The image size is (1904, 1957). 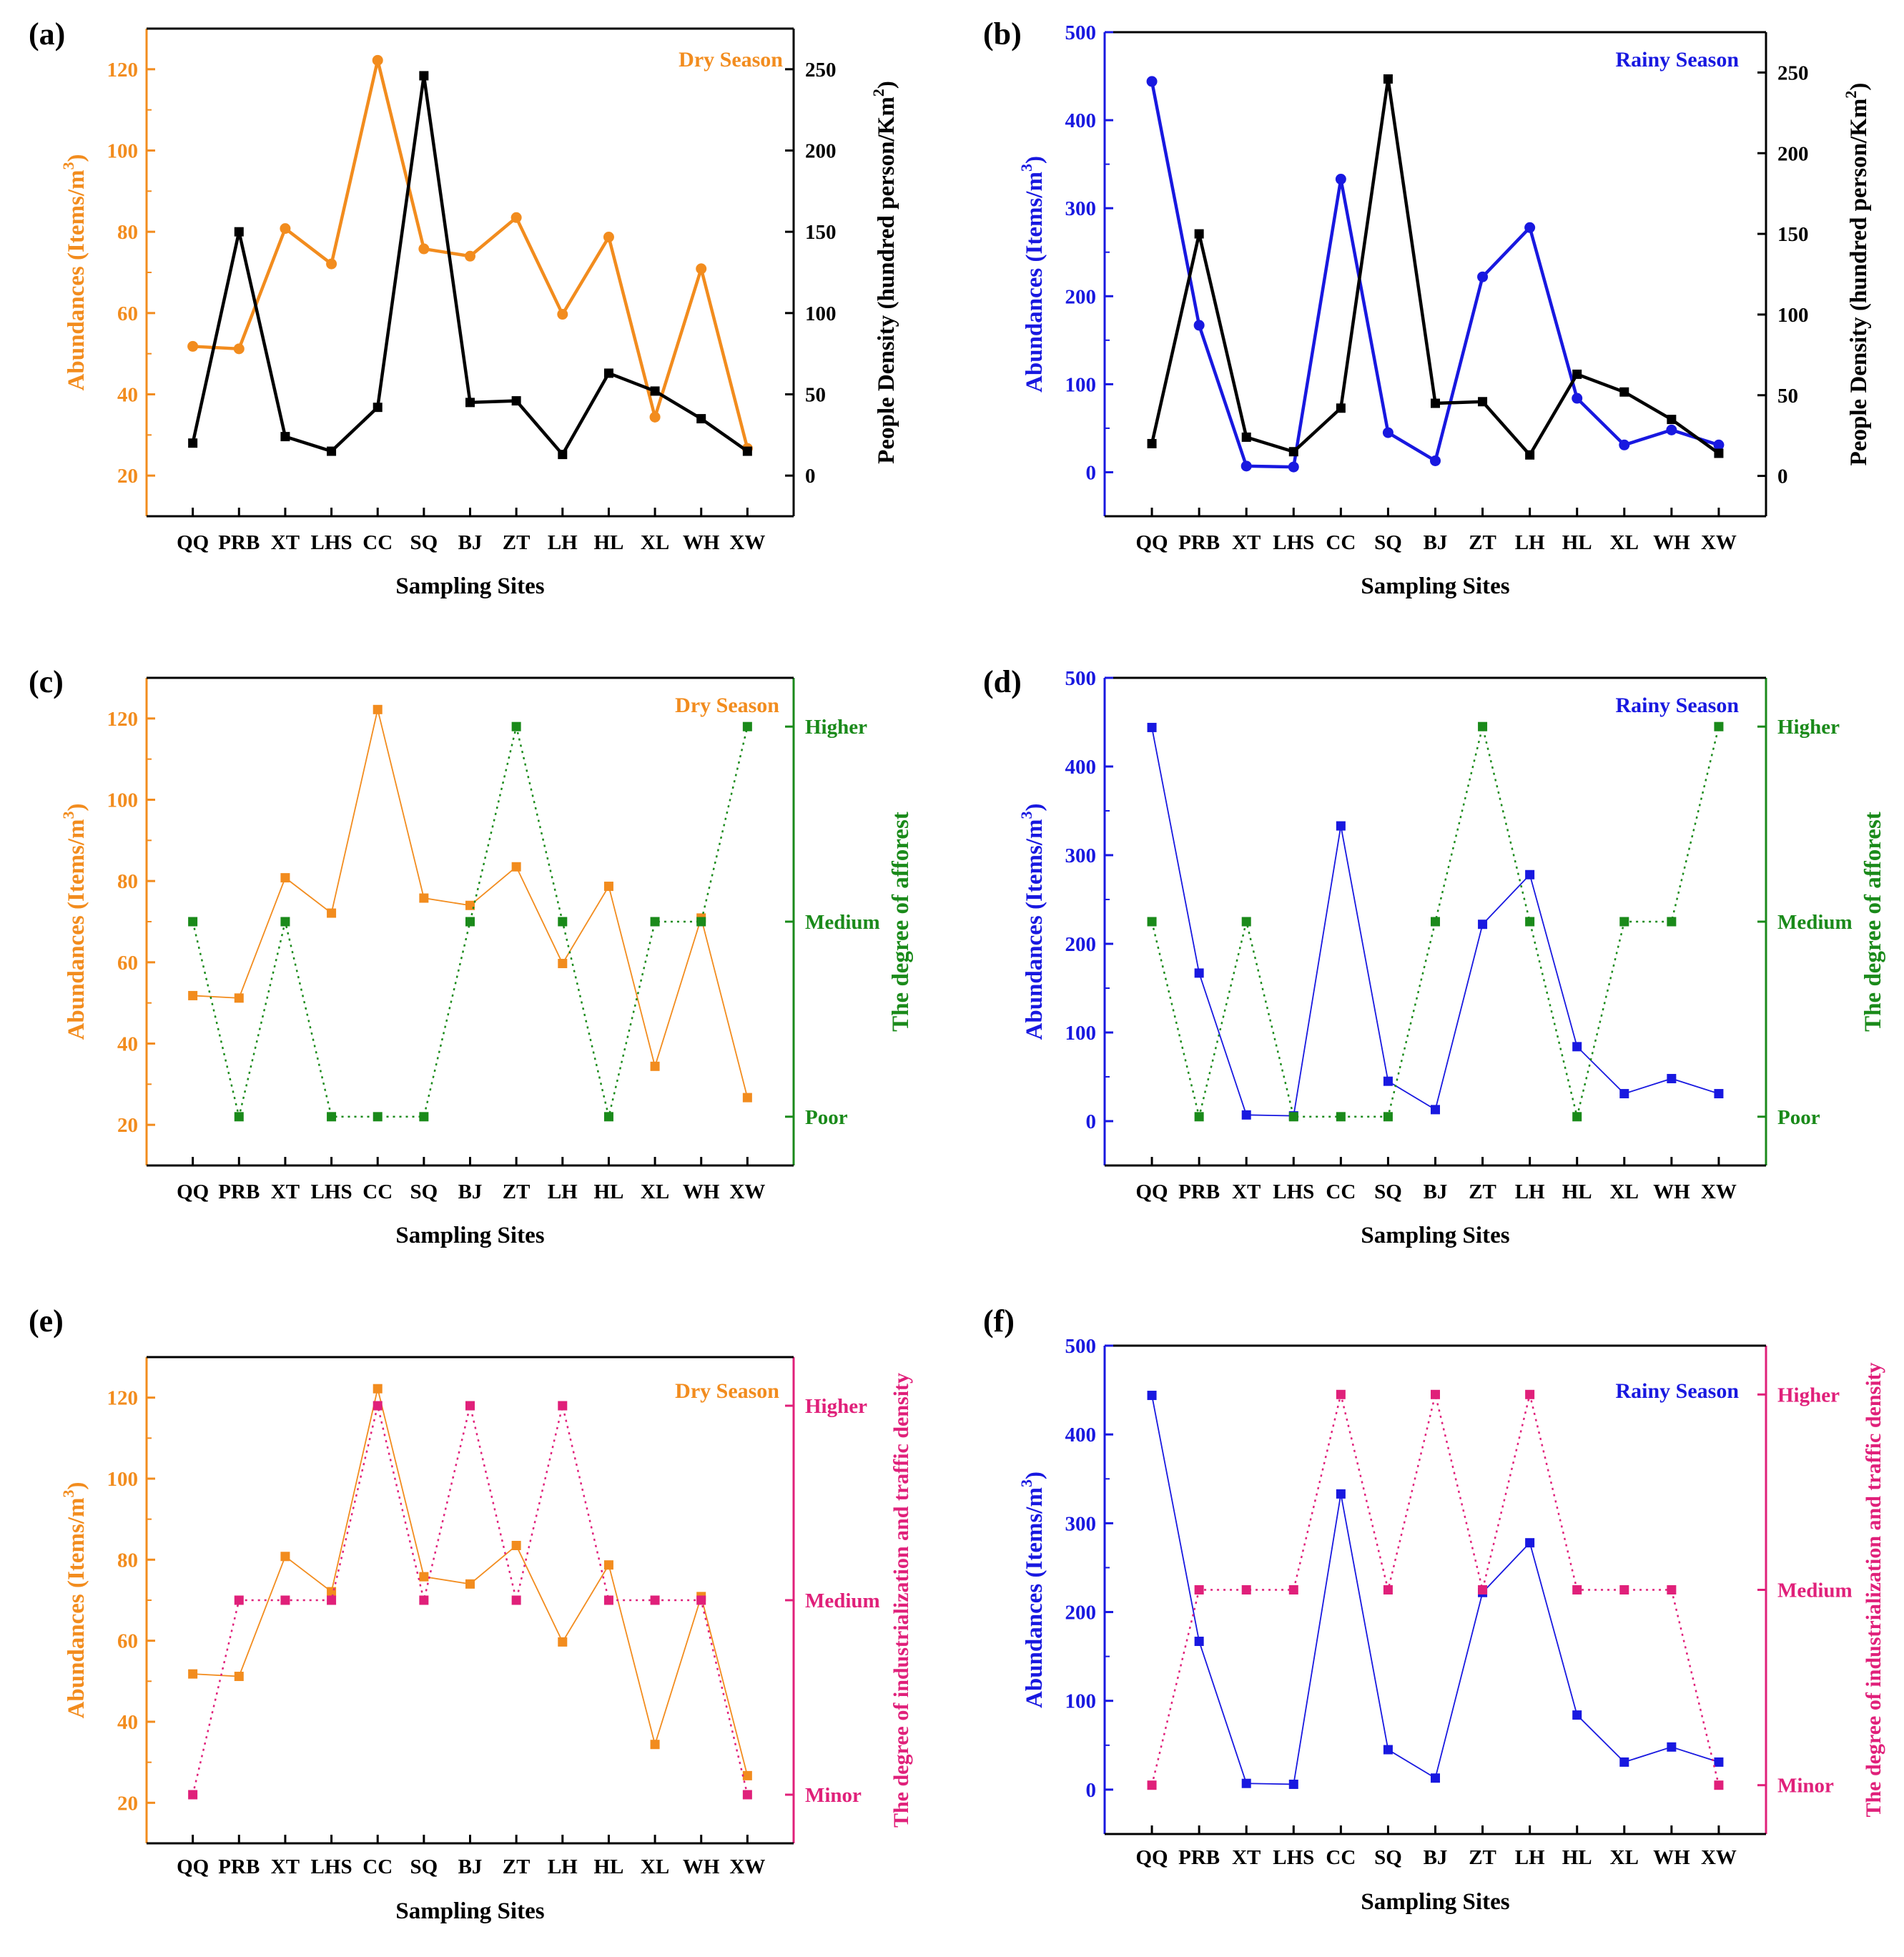 I want to click on x-tick-label: CC, so click(x=377, y=1191).